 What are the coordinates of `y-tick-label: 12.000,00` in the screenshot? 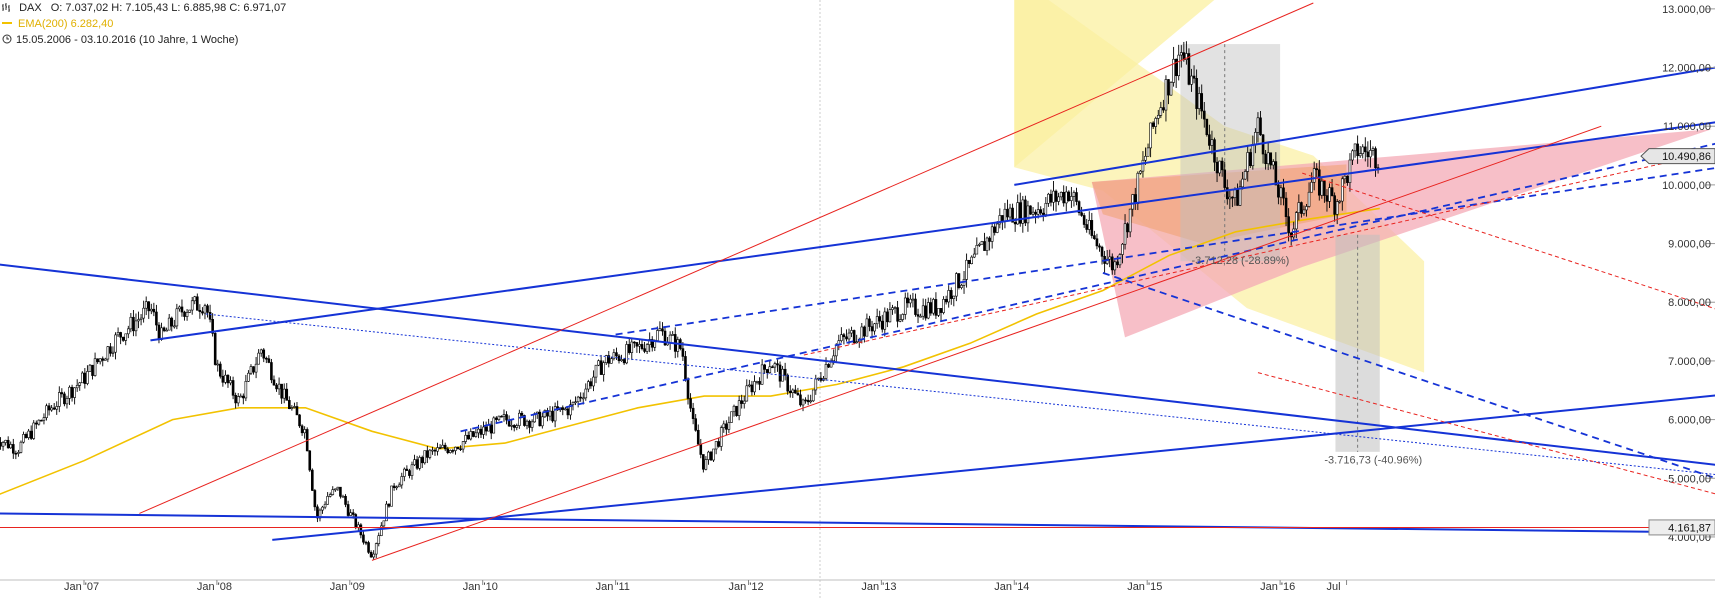 It's located at (1686, 69).